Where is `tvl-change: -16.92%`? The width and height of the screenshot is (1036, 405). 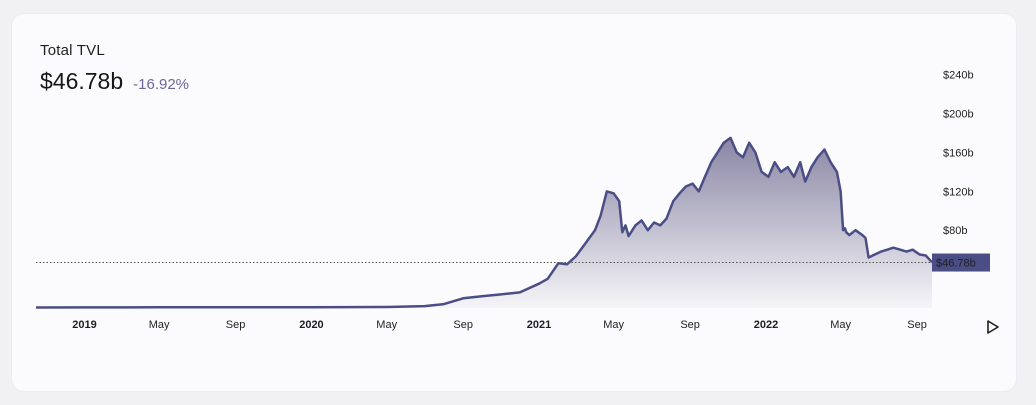
tvl-change: -16.92% is located at coordinates (161, 84).